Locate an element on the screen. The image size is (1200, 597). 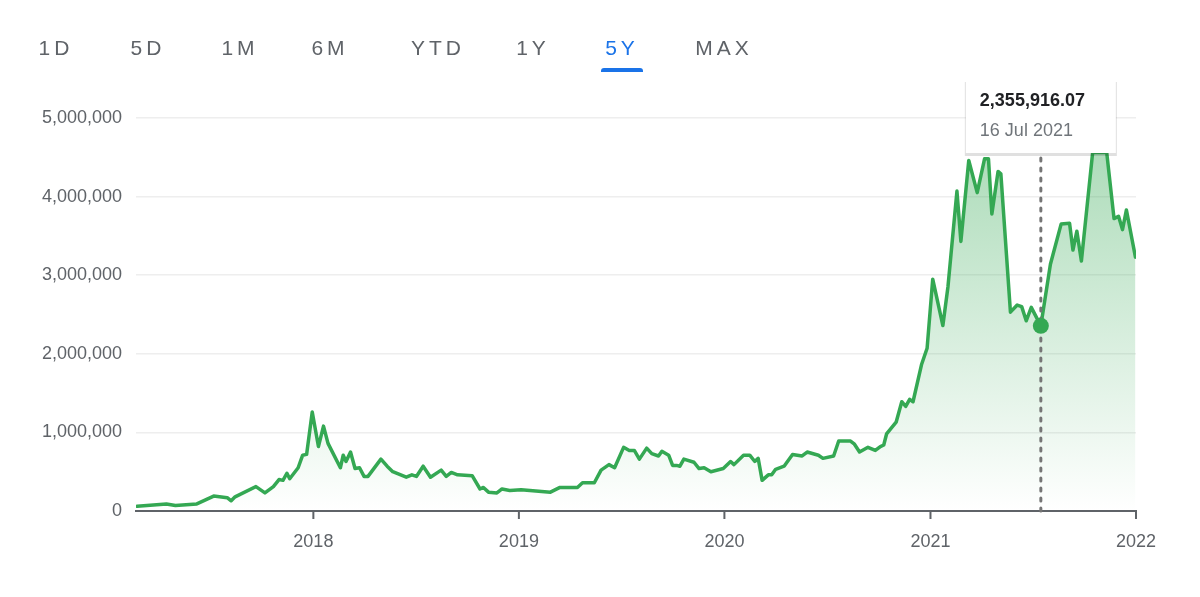
x-tick-label: 2019 is located at coordinates (518, 540).